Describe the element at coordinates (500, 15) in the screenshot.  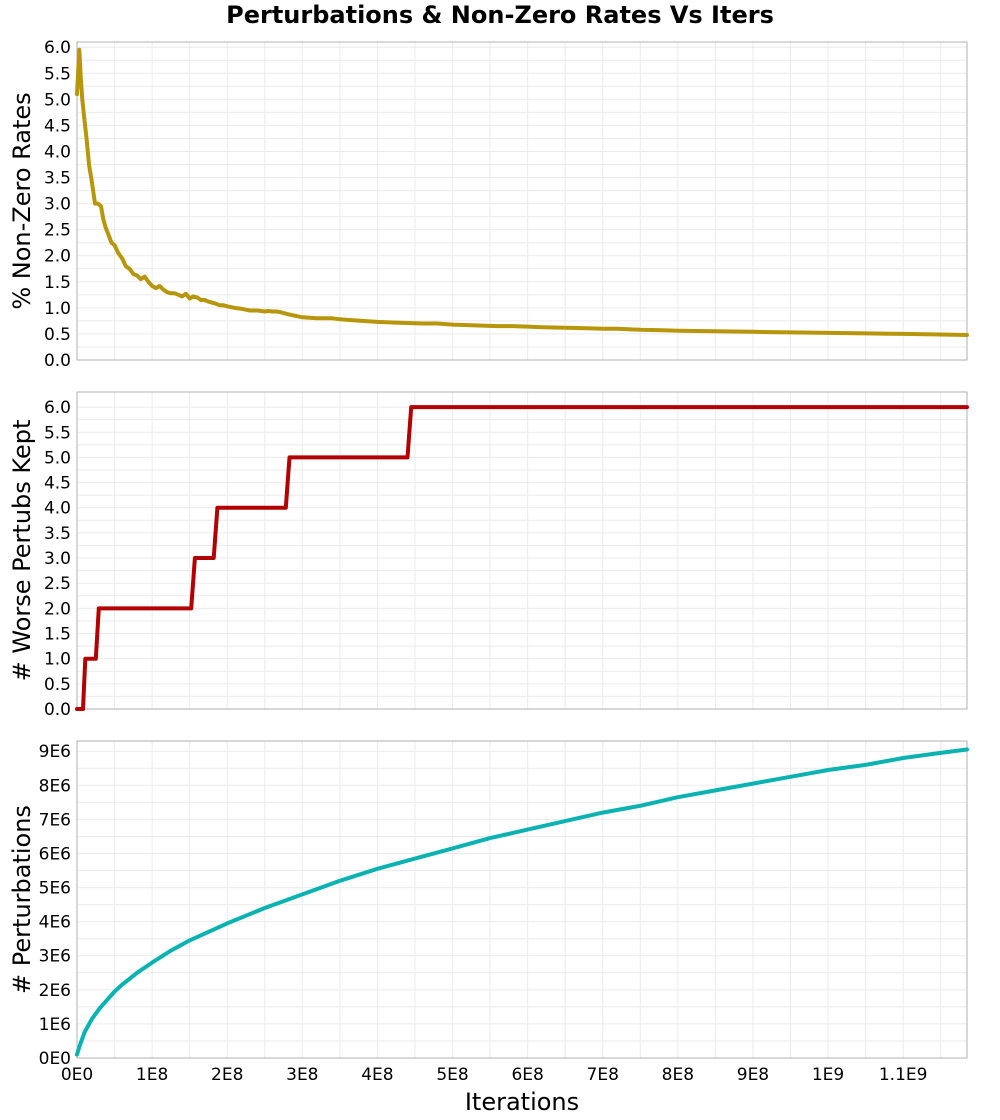
I see `figure-title: Perturbations & Non-Zero Rates Vs Iters` at that location.